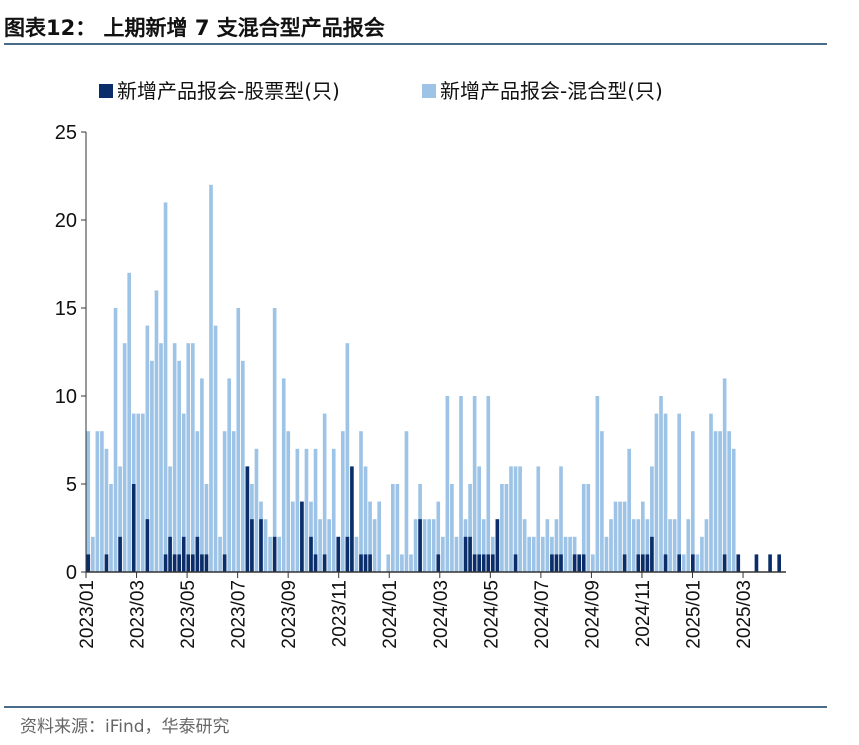 The height and width of the screenshot is (745, 859). I want to click on x-tick-label: 2024/01, so click(390, 614).